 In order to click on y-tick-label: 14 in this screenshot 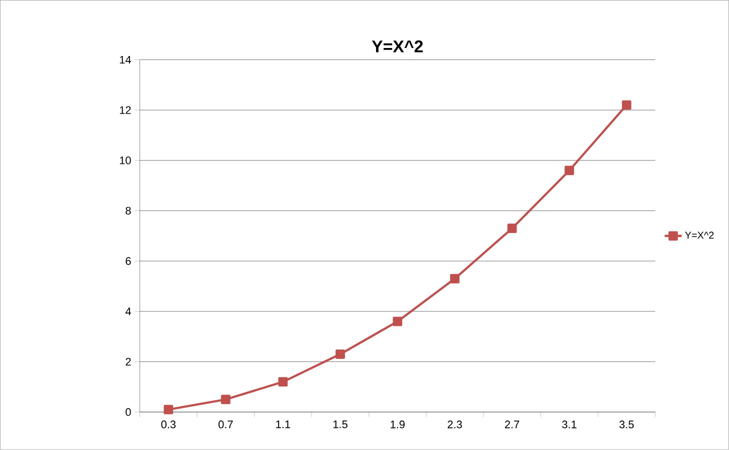, I will do `click(125, 60)`.